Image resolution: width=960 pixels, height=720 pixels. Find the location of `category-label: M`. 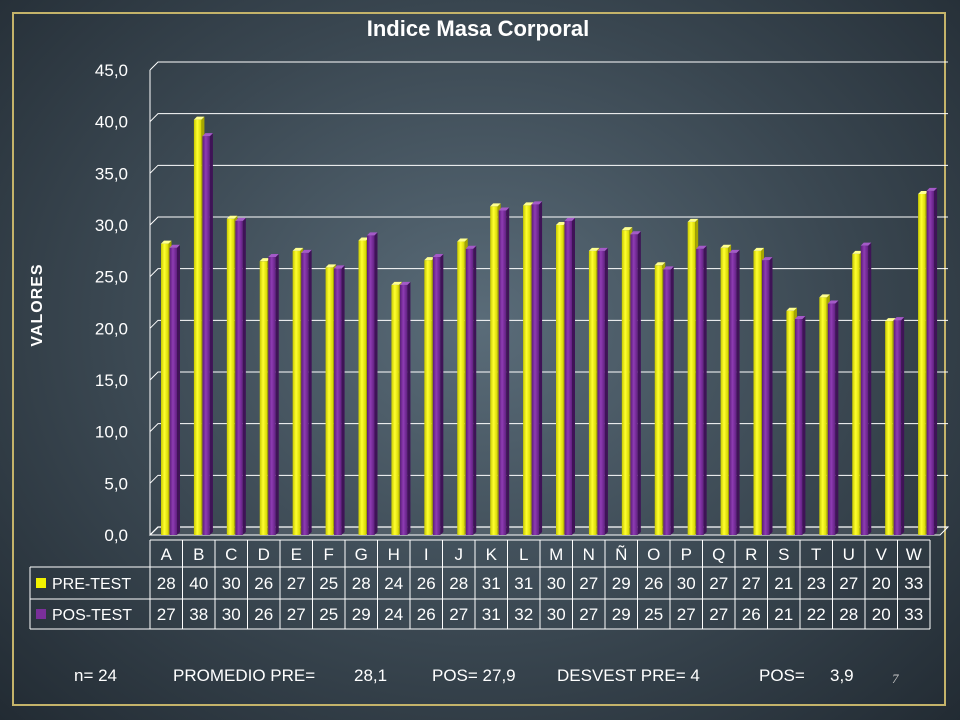

category-label: M is located at coordinates (556, 554).